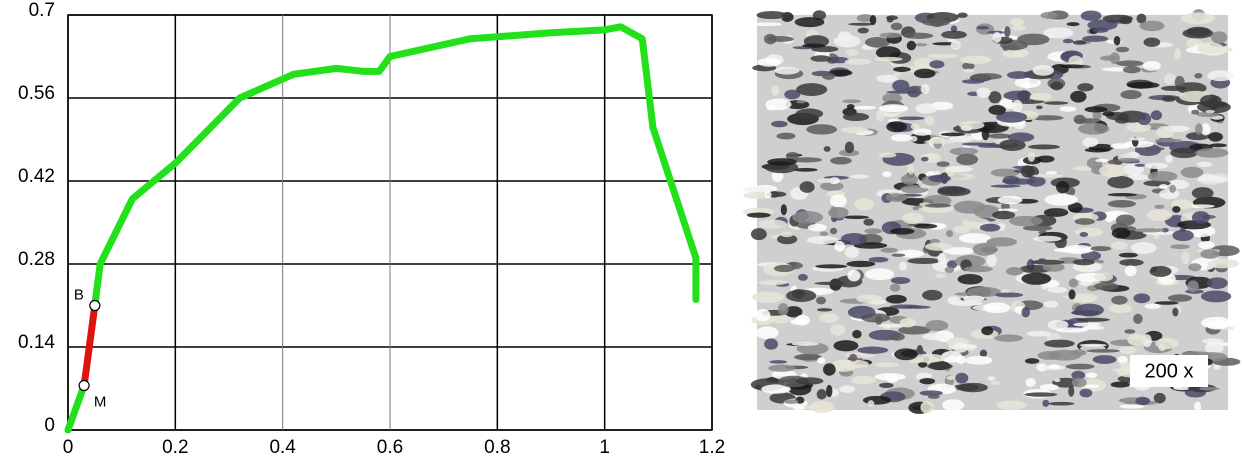 The width and height of the screenshot is (1242, 467). Describe the element at coordinates (100, 402) in the screenshot. I see `point-label: M` at that location.